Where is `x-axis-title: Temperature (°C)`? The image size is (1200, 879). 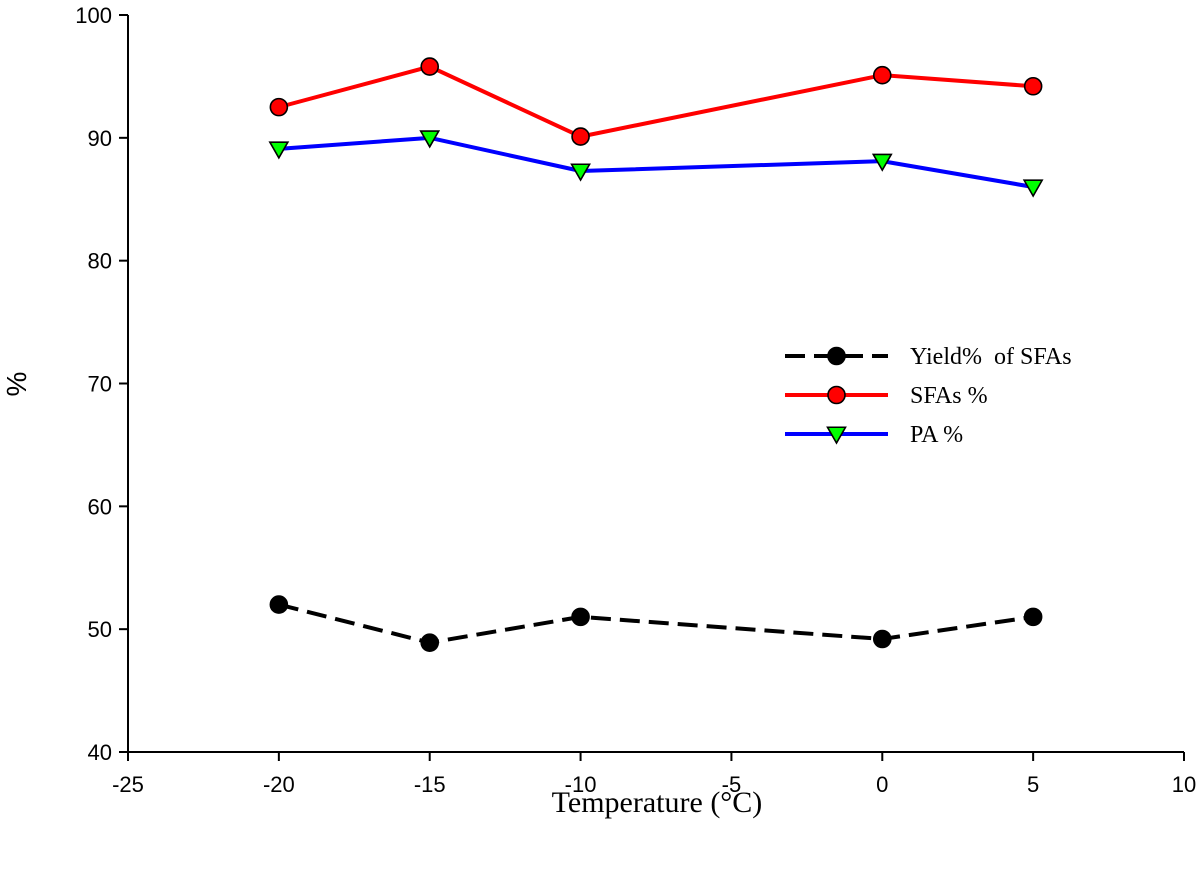 x-axis-title: Temperature (°C) is located at coordinates (657, 802).